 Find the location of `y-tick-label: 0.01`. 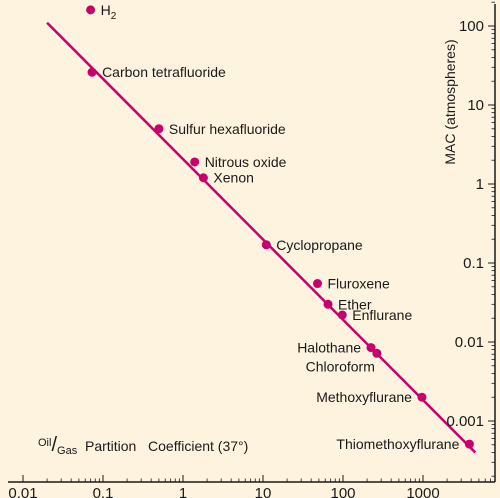

y-tick-label: 0.01 is located at coordinates (469, 342).